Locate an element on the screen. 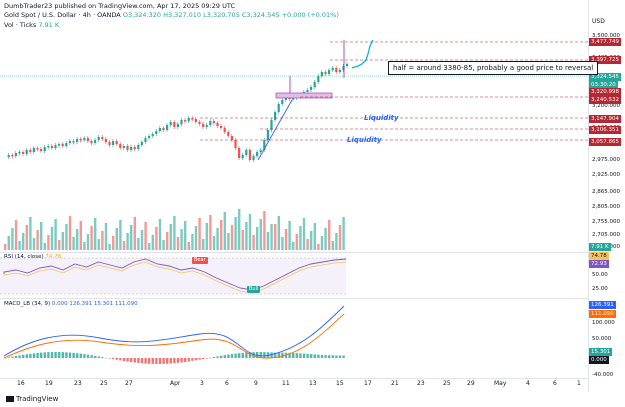  time-tick: 6 is located at coordinates (227, 383).